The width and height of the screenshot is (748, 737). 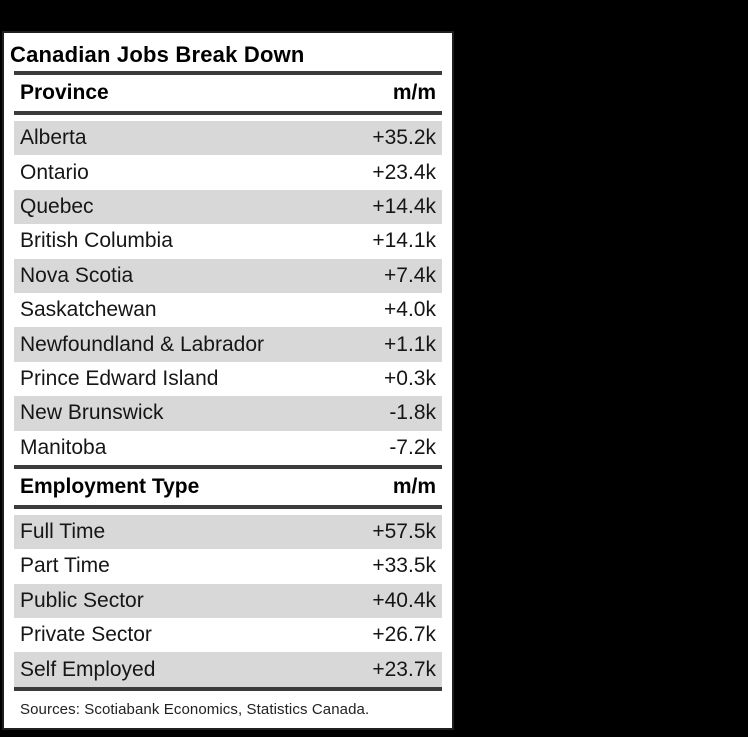 I want to click on table-row-british-columbia: British Columbia +14.1k, so click(x=228, y=241).